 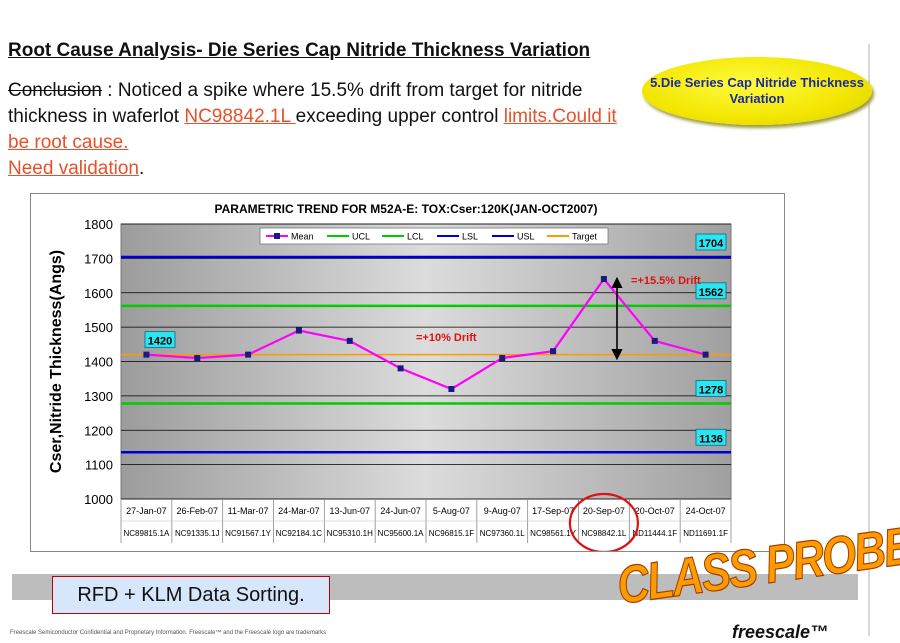 I want to click on x-category-label: 26-Feb-07, so click(x=197, y=511).